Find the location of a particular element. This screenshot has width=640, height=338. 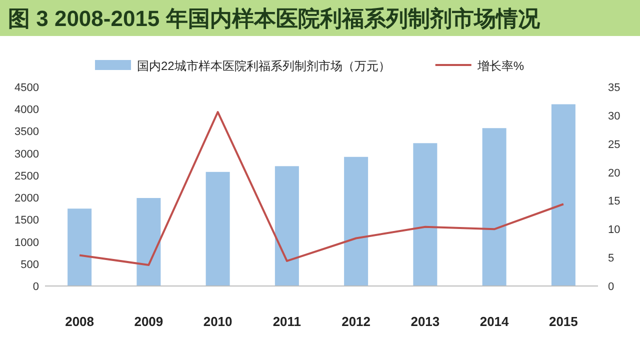

y2-tick-label: 20 is located at coordinates (614, 173).